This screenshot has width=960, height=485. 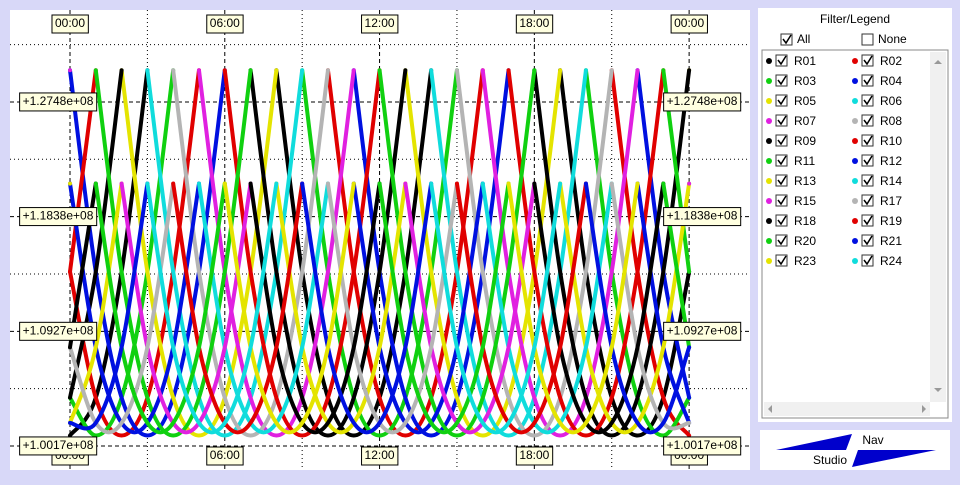 What do you see at coordinates (892, 39) in the screenshot?
I see `none-label: None` at bounding box center [892, 39].